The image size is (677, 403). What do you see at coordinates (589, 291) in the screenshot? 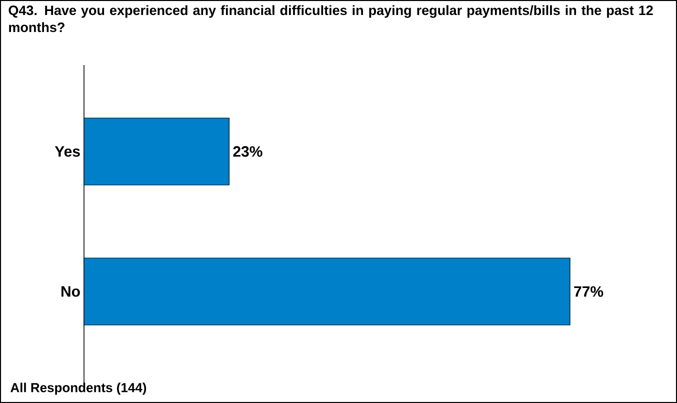
I see `data-label: 77%` at bounding box center [589, 291].